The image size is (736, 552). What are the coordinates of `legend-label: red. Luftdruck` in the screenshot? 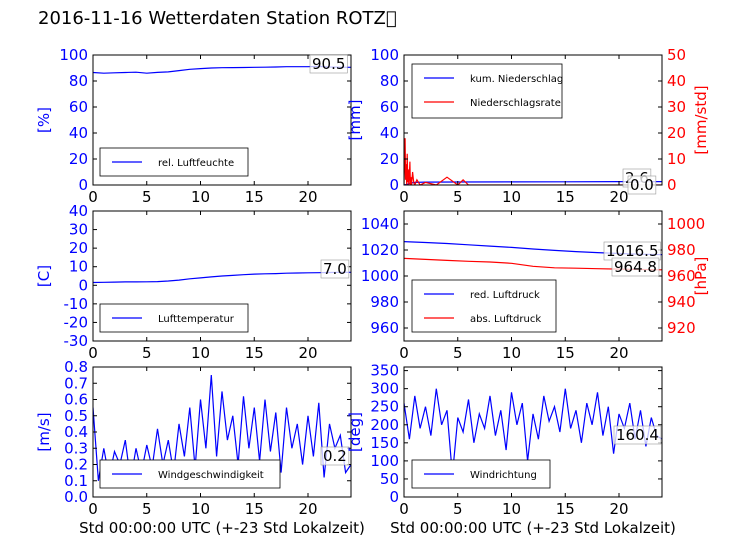 It's located at (505, 295).